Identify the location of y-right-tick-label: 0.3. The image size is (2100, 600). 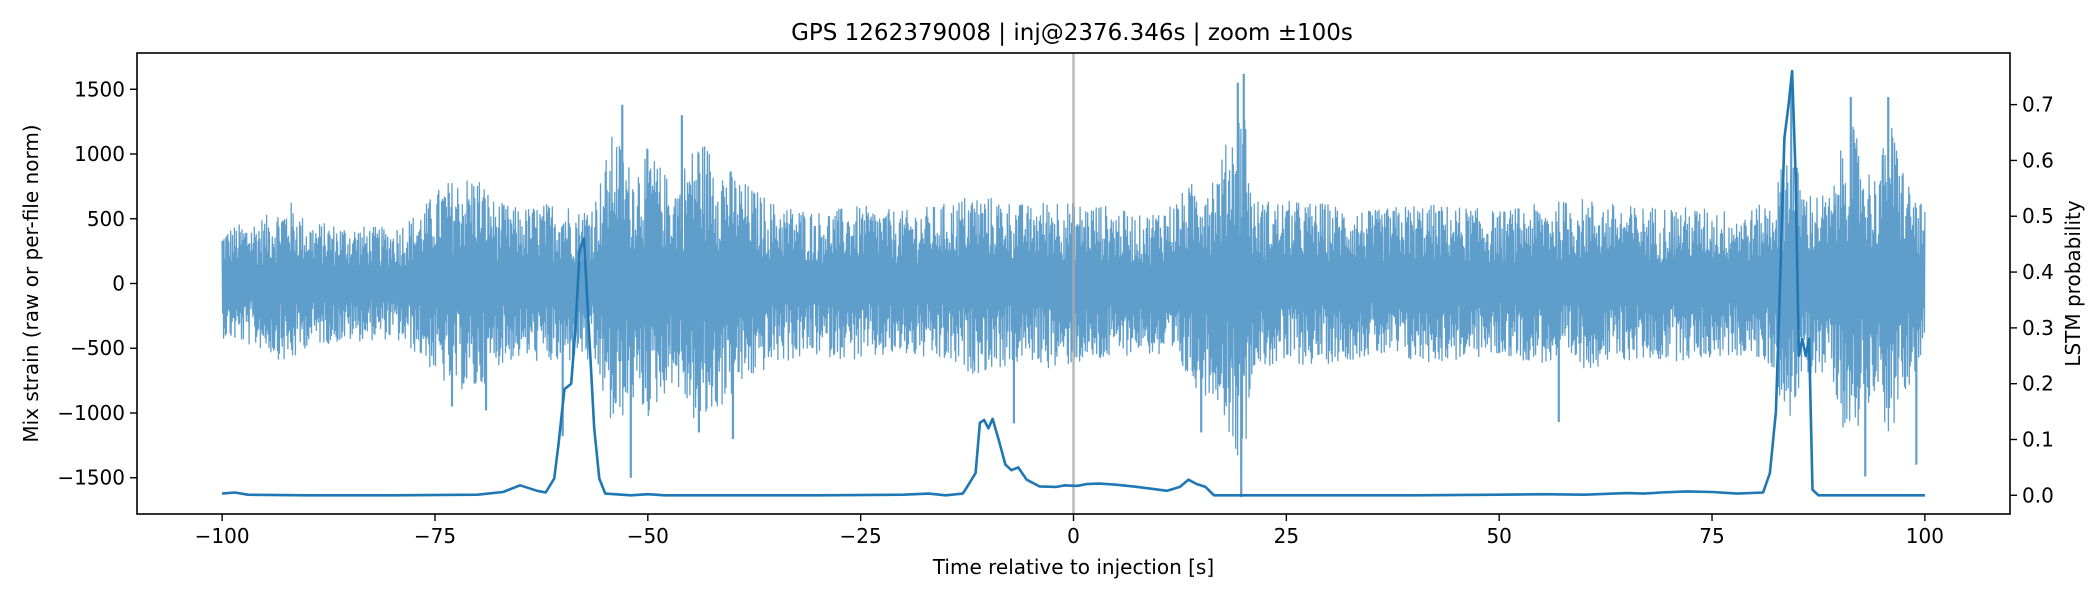
(2038, 328).